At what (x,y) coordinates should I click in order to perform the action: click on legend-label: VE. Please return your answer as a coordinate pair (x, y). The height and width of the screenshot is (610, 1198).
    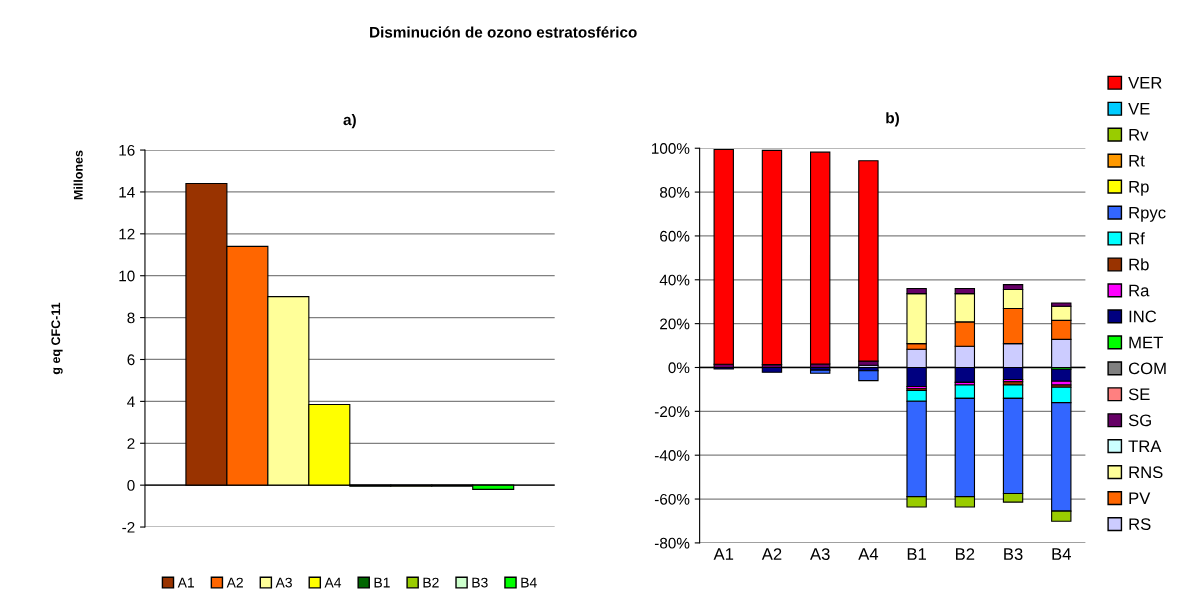
    Looking at the image, I should click on (1139, 109).